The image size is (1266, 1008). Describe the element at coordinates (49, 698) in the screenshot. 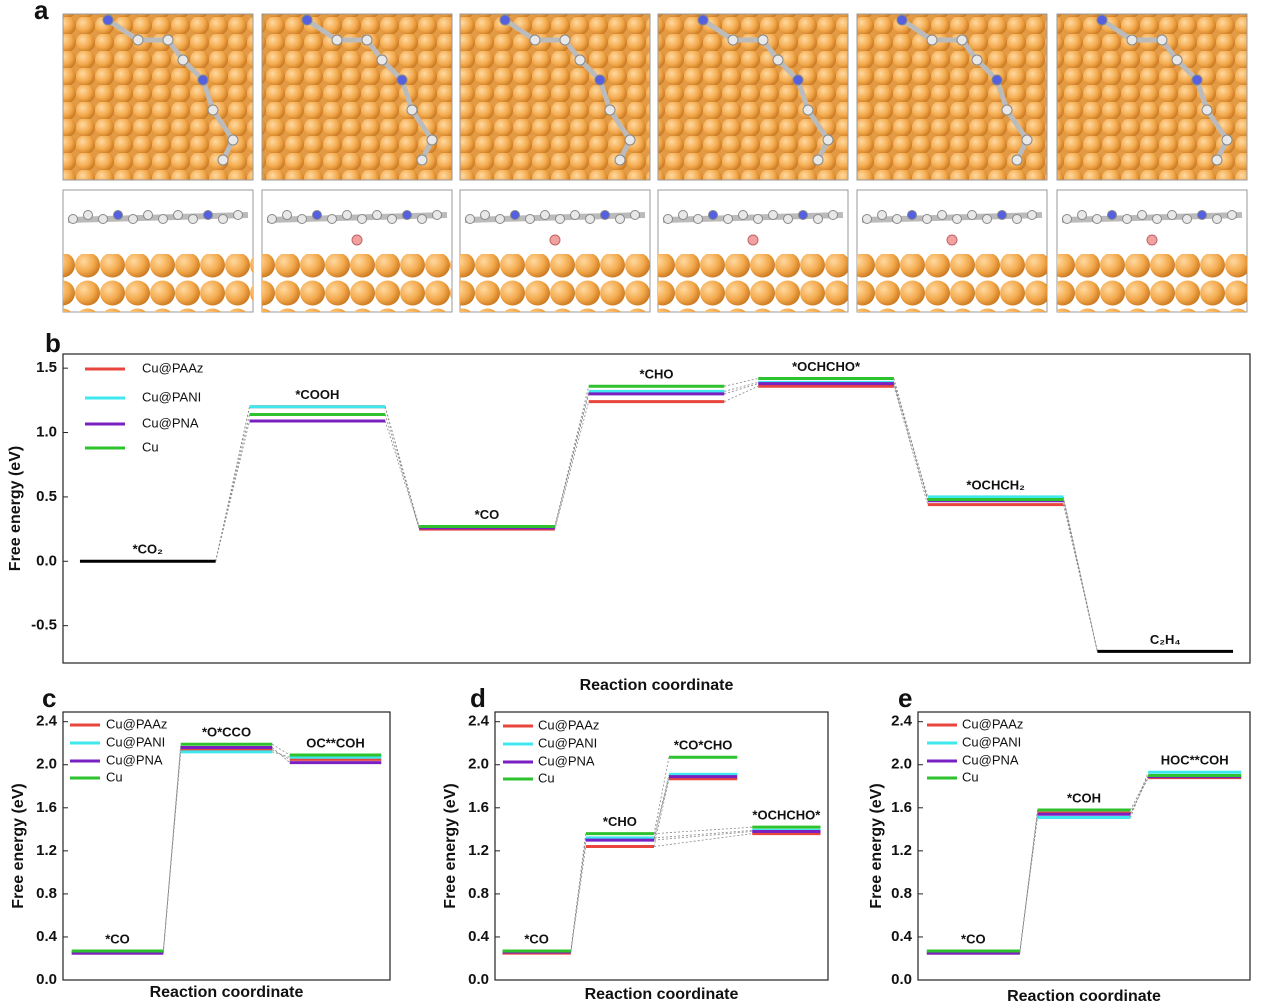

I see `panel-label: c` at that location.